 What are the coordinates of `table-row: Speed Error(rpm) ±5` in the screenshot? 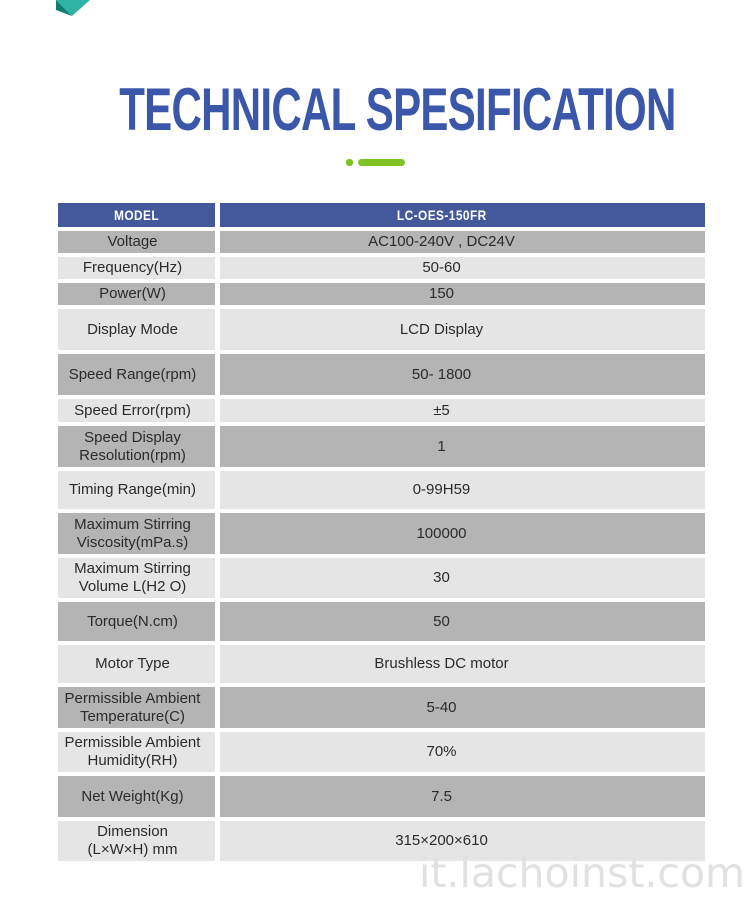 It's located at (381, 410).